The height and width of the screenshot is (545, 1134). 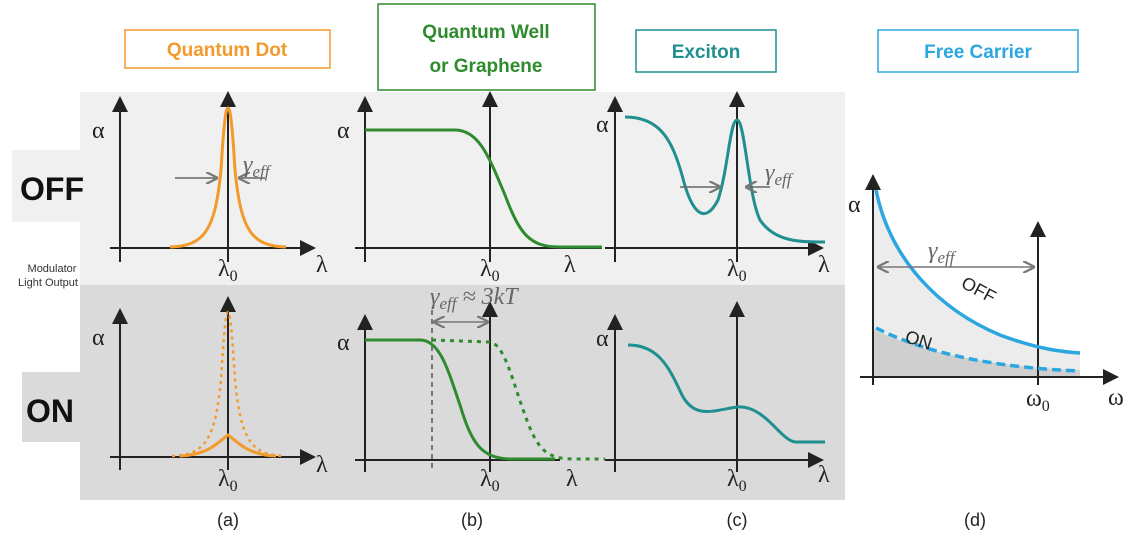 I want to click on off-curve, so click(x=977, y=272).